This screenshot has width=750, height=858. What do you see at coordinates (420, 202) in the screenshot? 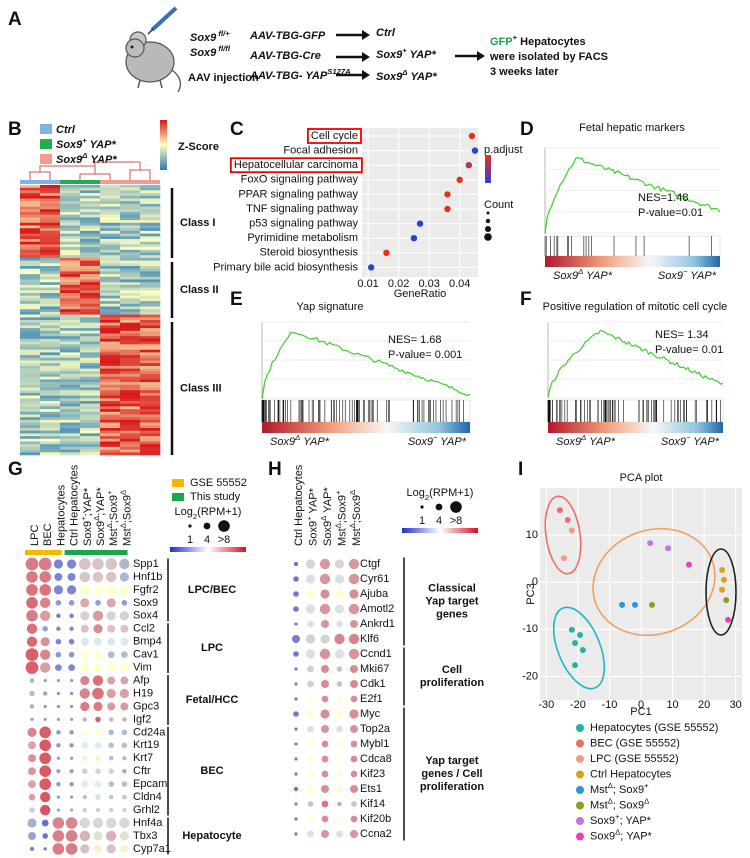
I see `plot-area` at bounding box center [420, 202].